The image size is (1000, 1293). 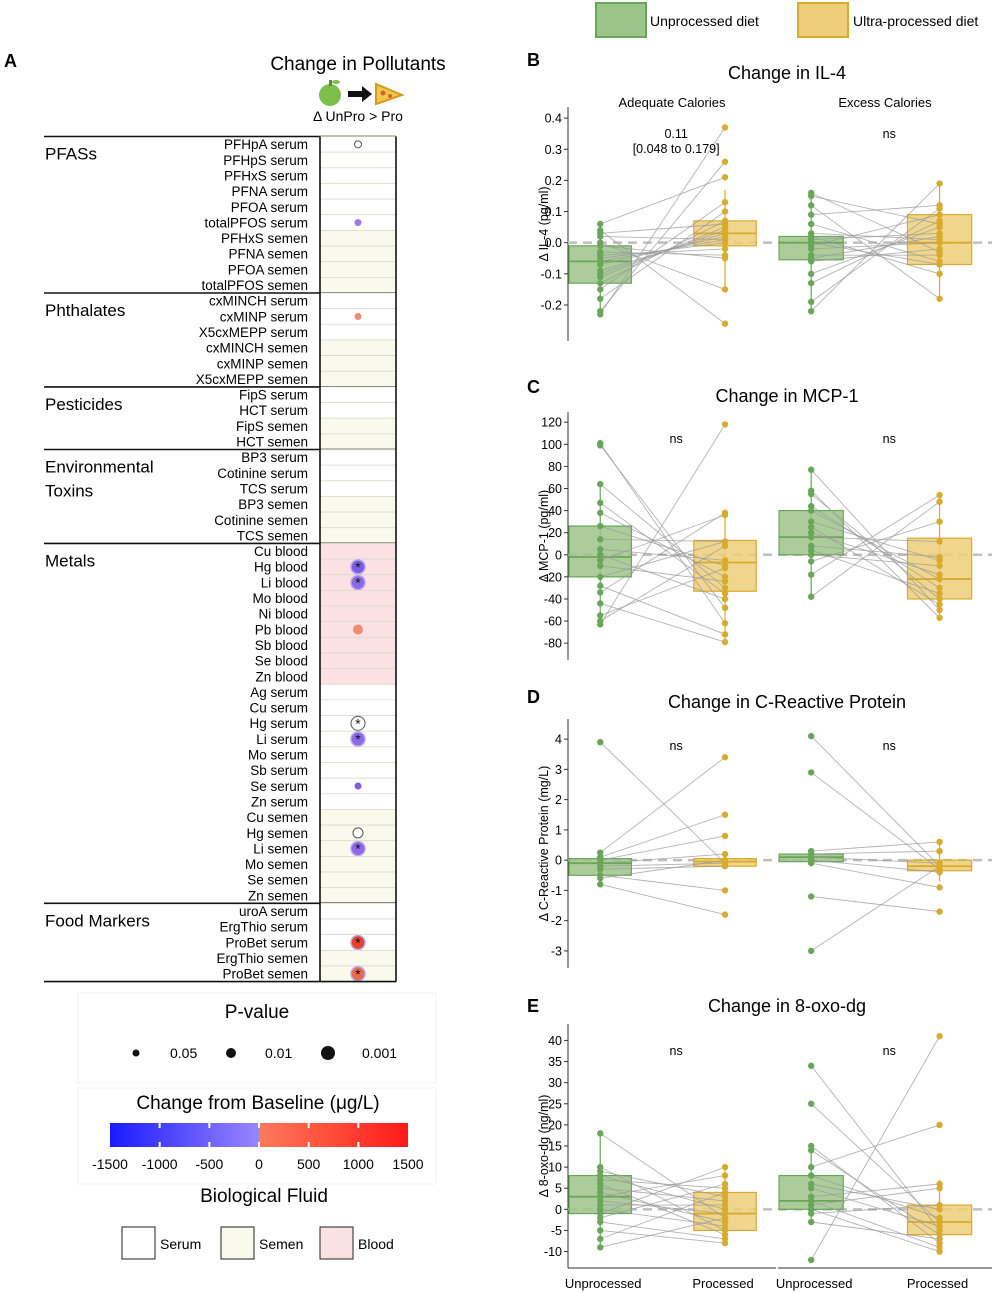 I want to click on y-tick-label: -60, so click(x=553, y=622).